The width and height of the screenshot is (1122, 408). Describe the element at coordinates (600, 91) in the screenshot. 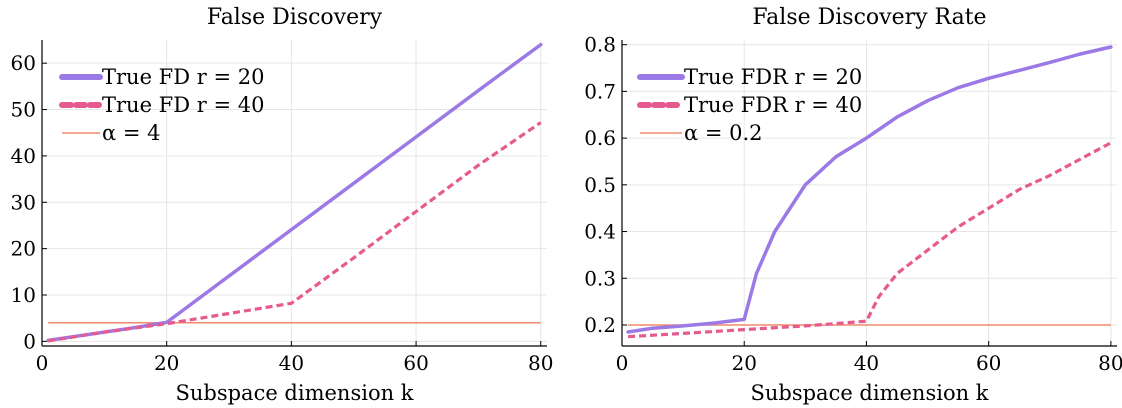

I see `y-tick-label: 0.7` at that location.